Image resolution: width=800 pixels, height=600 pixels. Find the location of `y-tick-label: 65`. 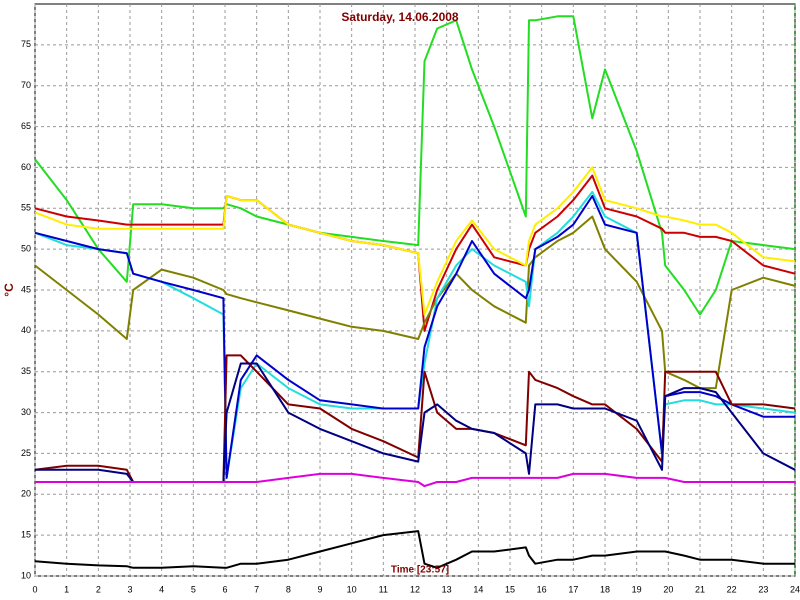

y-tick-label: 65 is located at coordinates (26, 126).